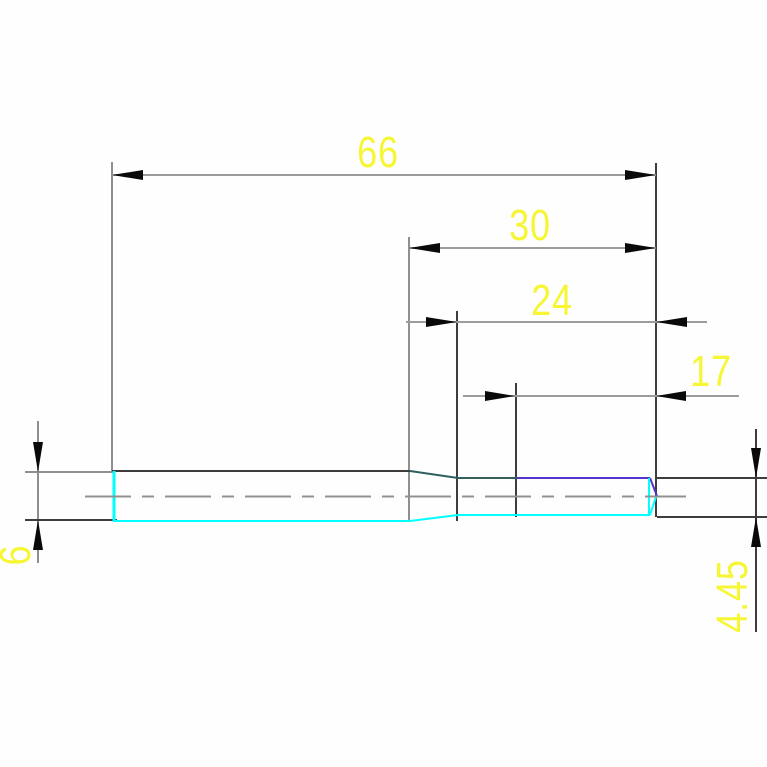  What do you see at coordinates (756, 463) in the screenshot?
I see `arrowhead-4-45-top` at bounding box center [756, 463].